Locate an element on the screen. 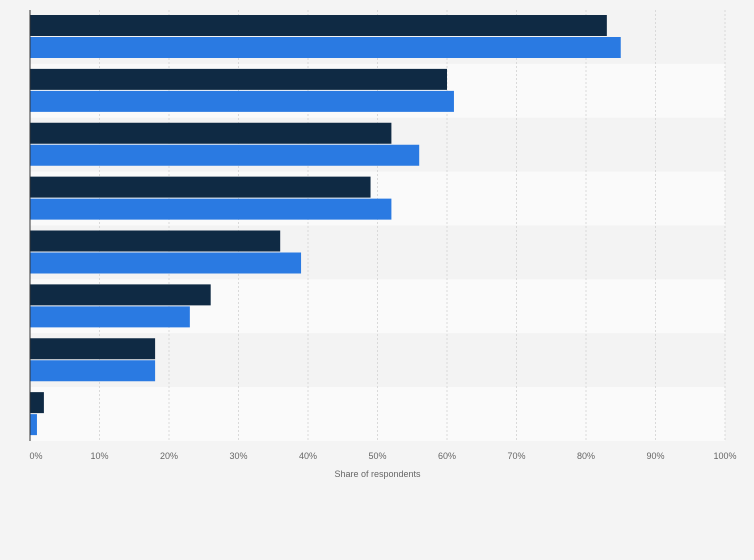 This screenshot has width=754, height=560. x-tick-label: 30% is located at coordinates (238, 456).